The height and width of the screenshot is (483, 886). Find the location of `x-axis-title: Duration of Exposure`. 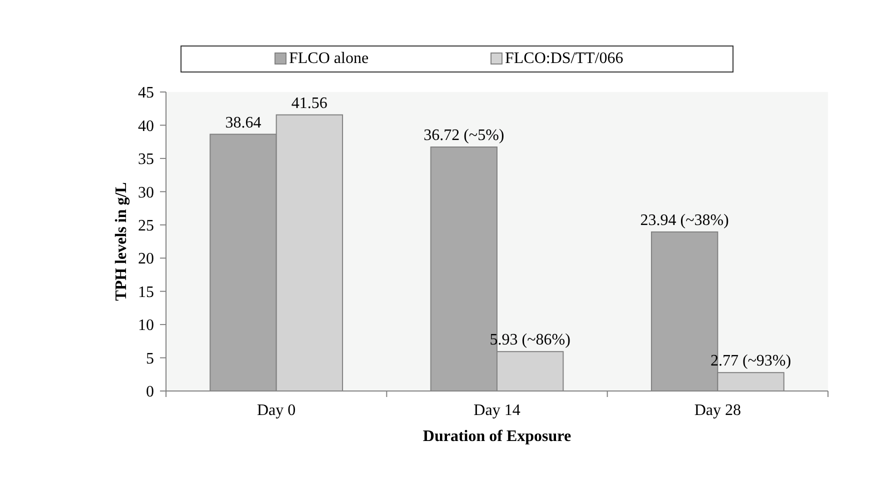

x-axis-title: Duration of Exposure is located at coordinates (497, 436).